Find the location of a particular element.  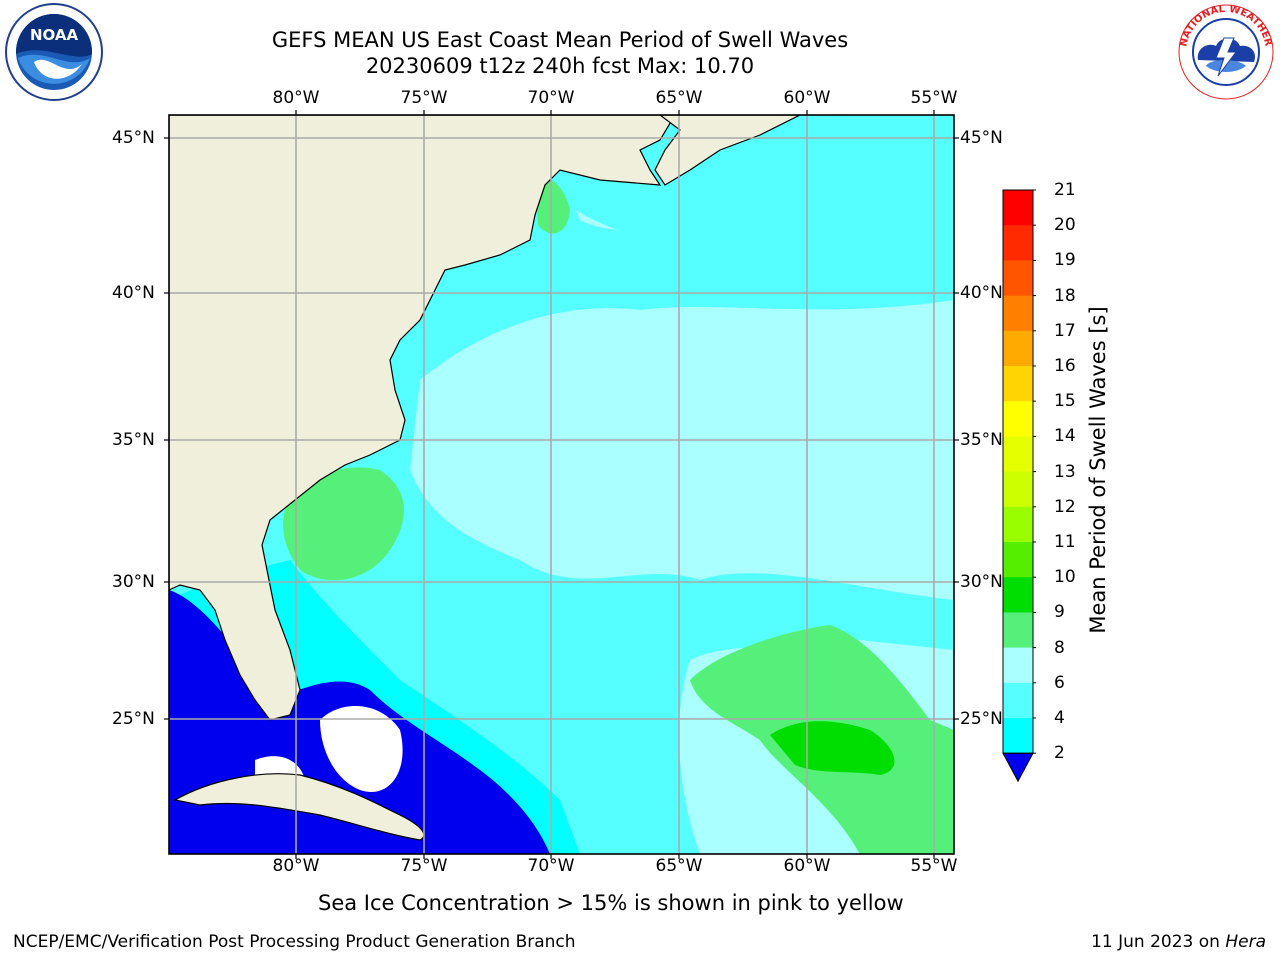

lat-label-left: 30°N is located at coordinates (133, 582).